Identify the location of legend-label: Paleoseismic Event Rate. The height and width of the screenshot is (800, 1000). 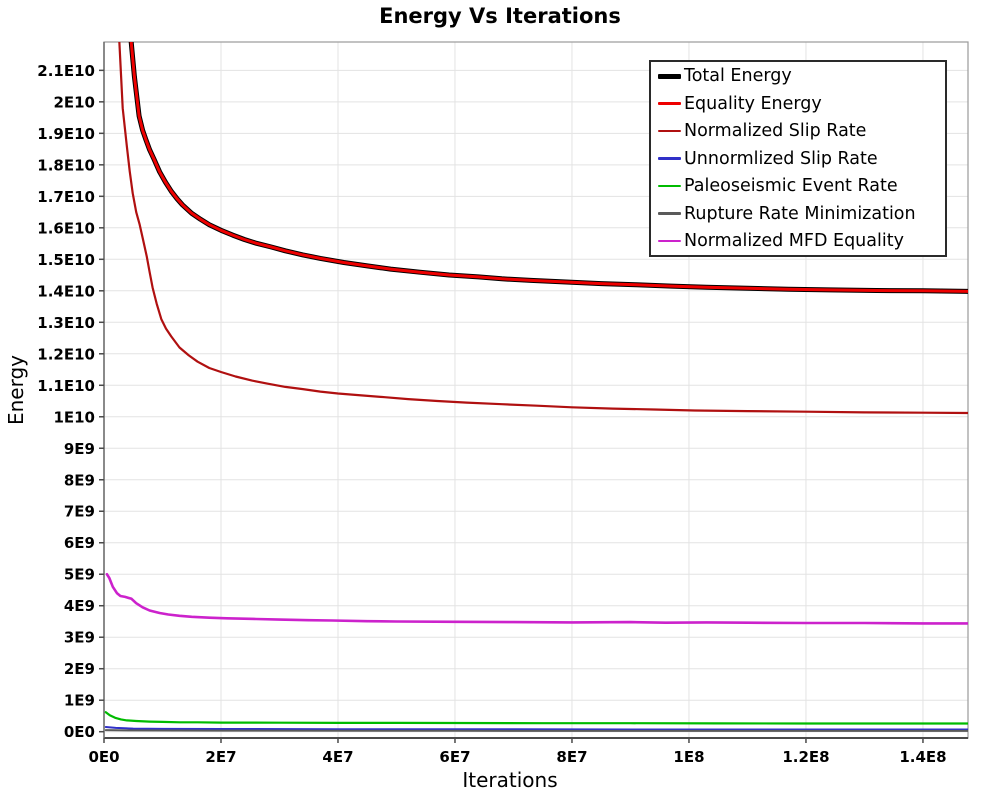
(791, 186).